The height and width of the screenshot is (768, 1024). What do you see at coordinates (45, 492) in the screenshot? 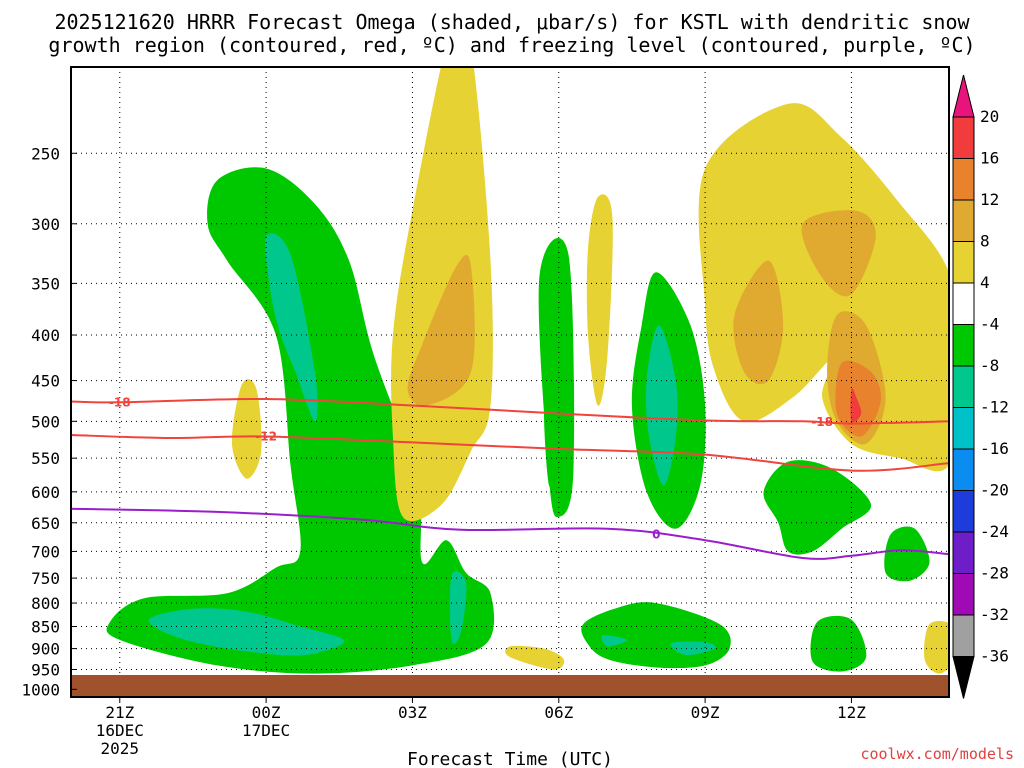
I see `y-tick-label-600: 600` at bounding box center [45, 492].